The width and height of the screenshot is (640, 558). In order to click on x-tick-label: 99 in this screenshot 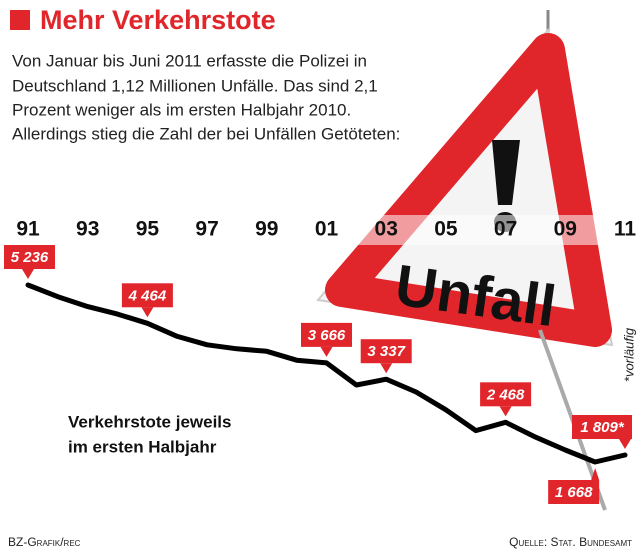, I will do `click(266, 229)`.